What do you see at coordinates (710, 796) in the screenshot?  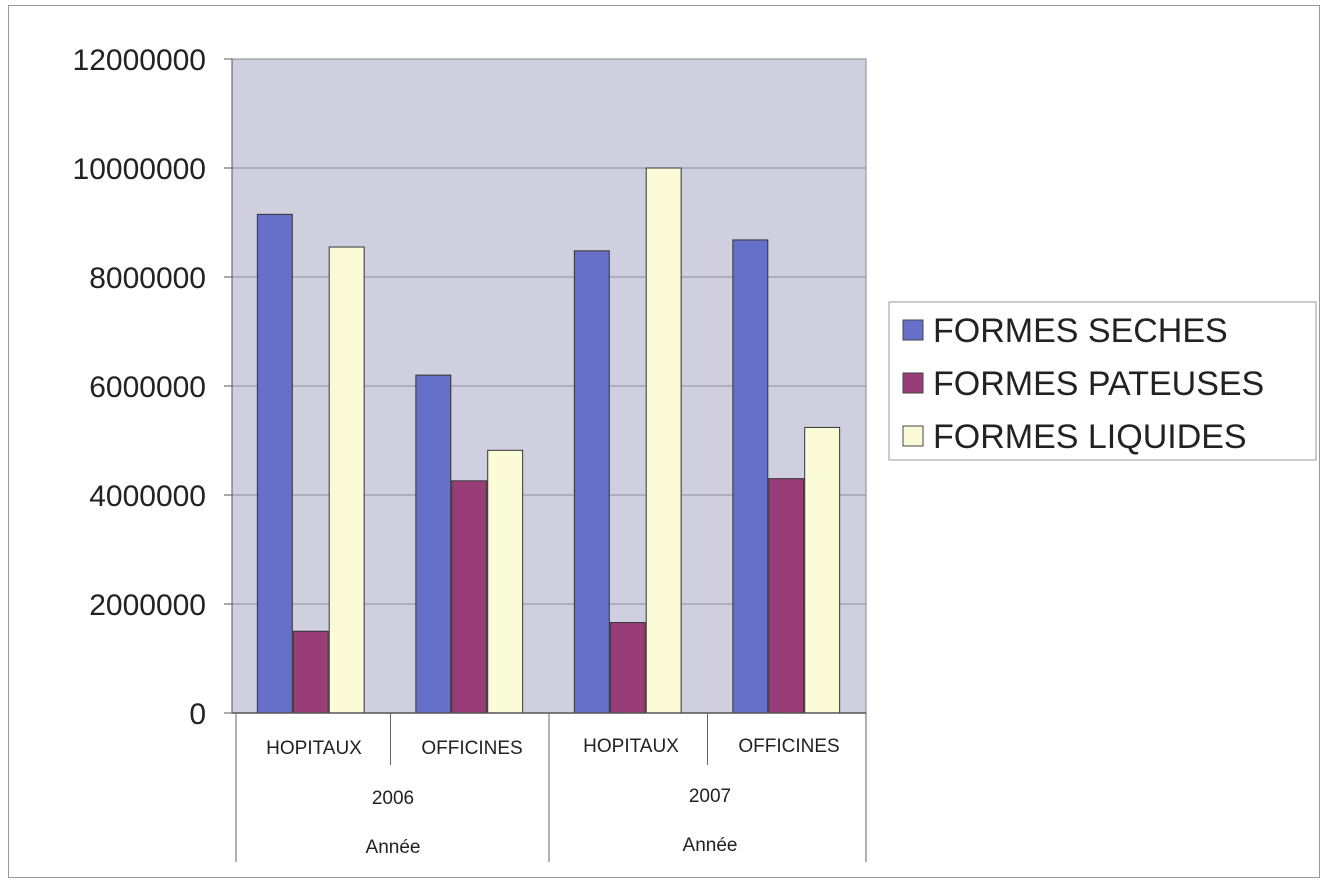 I see `group-label-2007: 2007` at bounding box center [710, 796].